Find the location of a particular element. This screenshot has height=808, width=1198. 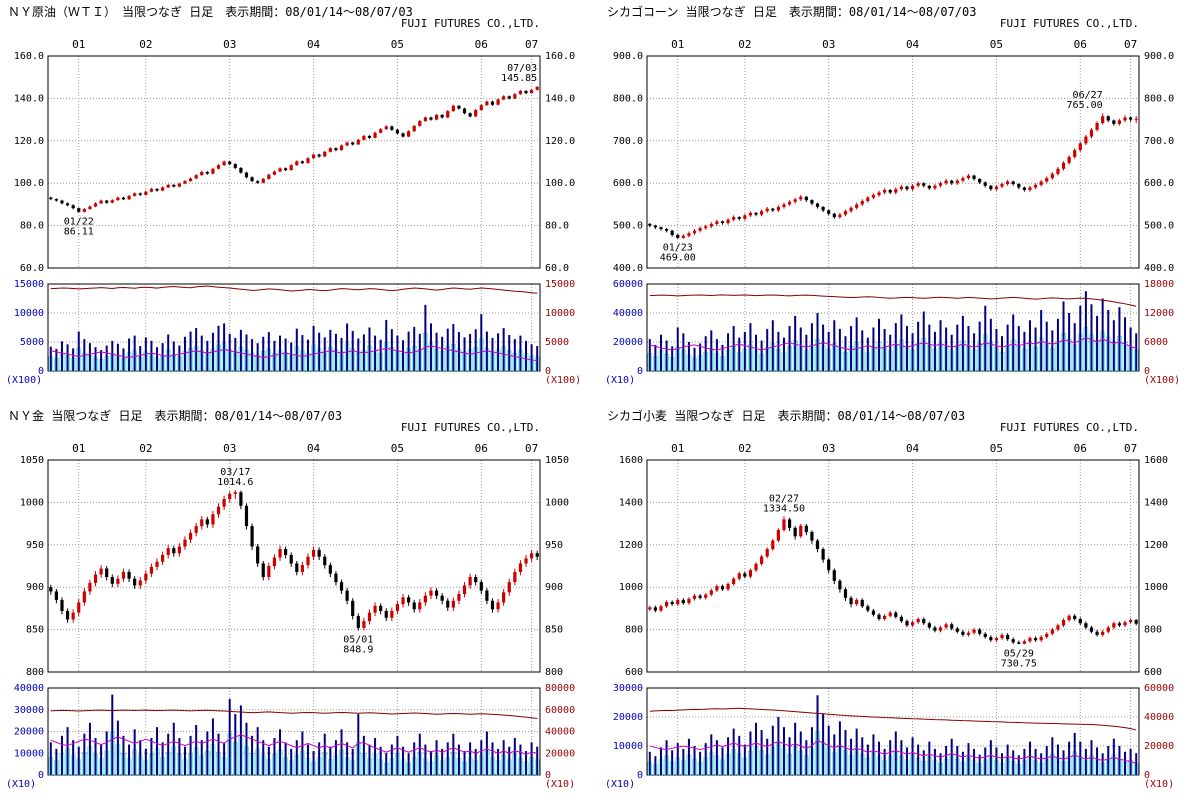

svg-text: 18000 is located at coordinates (1159, 284).